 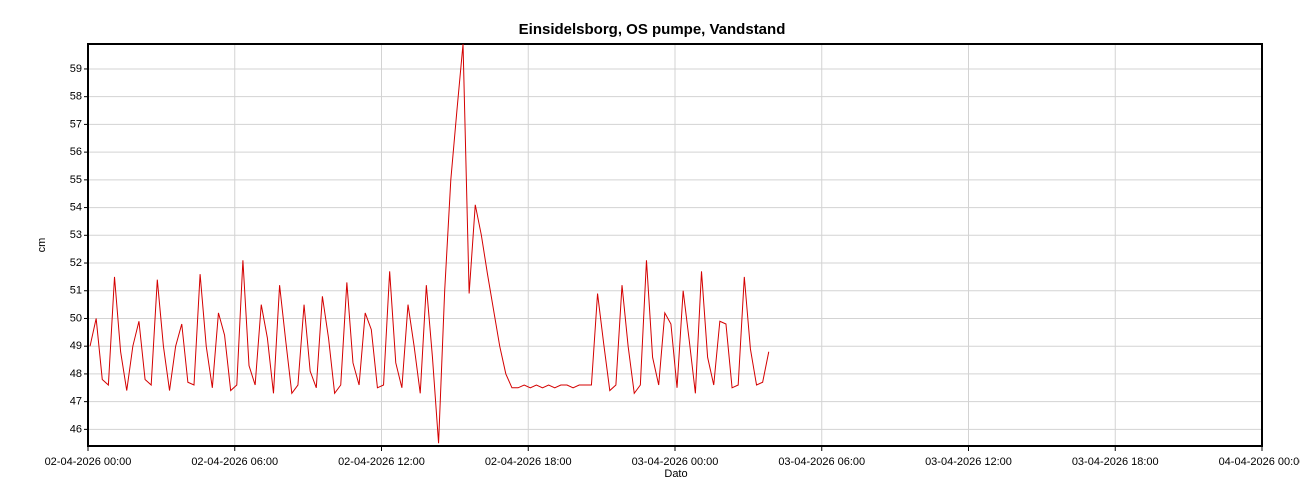 What do you see at coordinates (76, 180) in the screenshot?
I see `y-tick-label: 55` at bounding box center [76, 180].